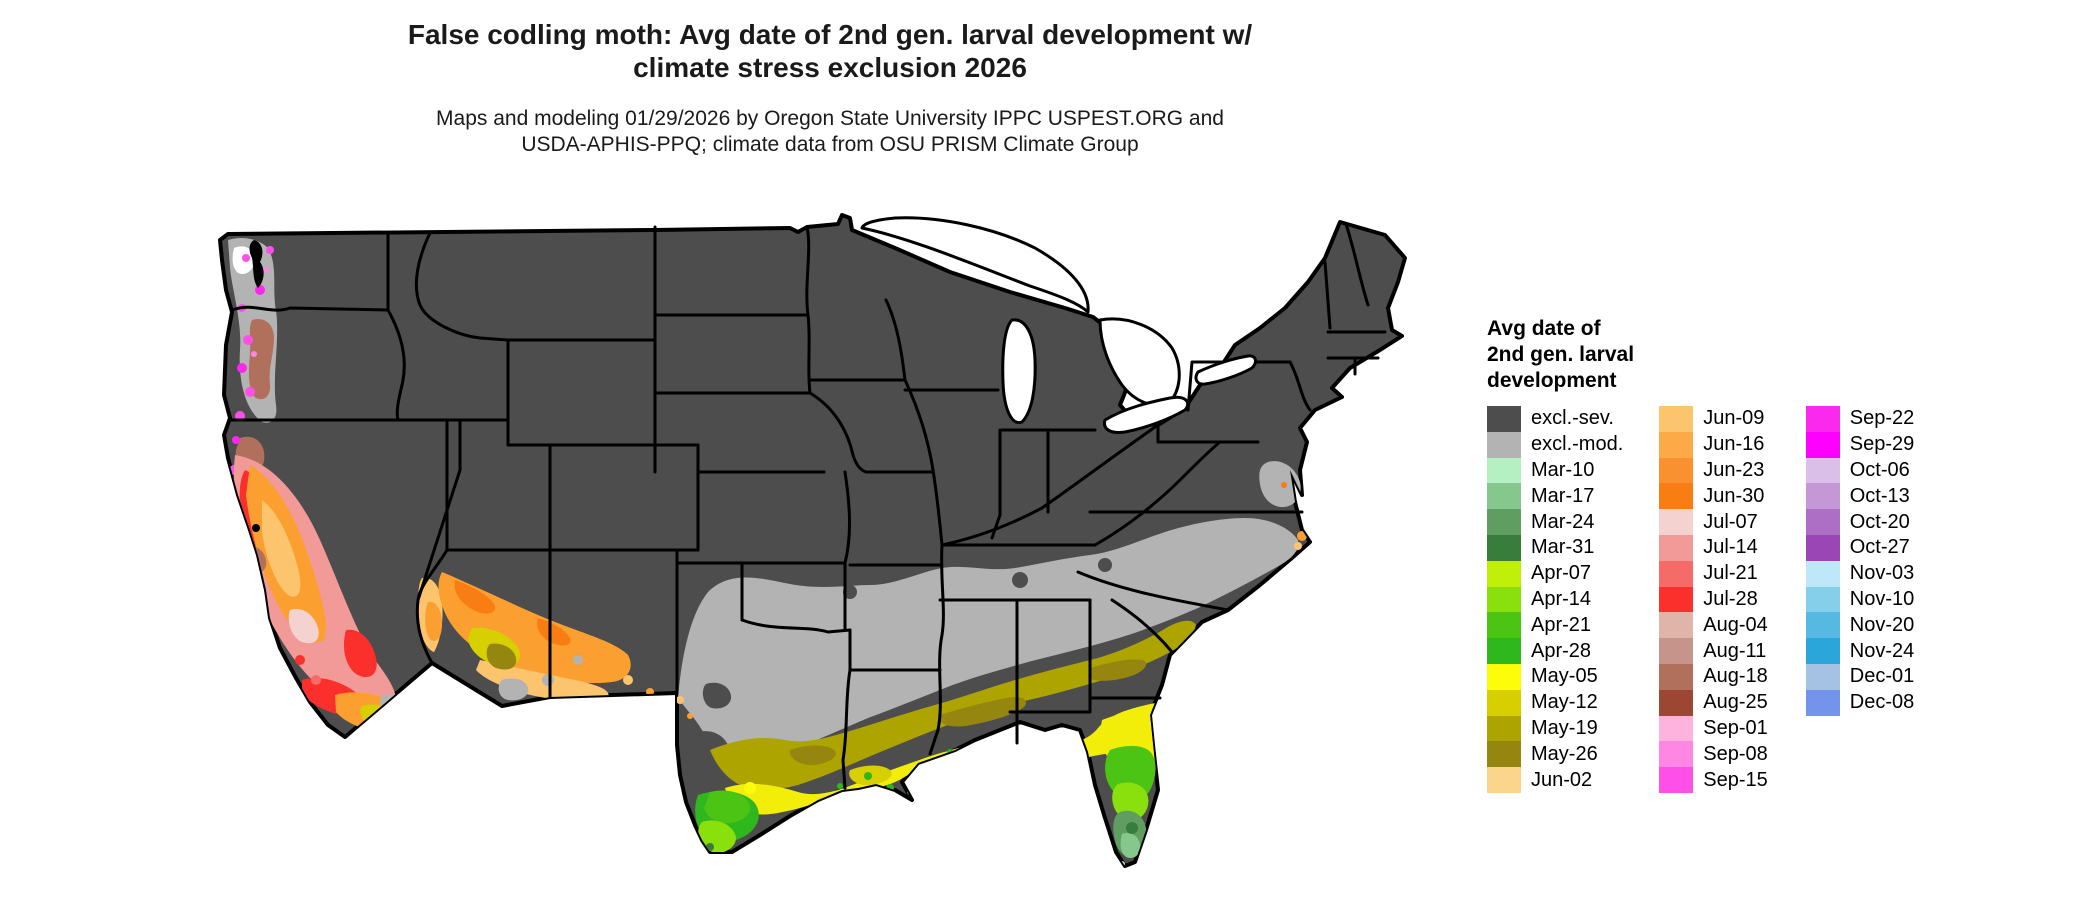 The width and height of the screenshot is (2100, 897). I want to click on legend-label: Apr-21, so click(1561, 624).